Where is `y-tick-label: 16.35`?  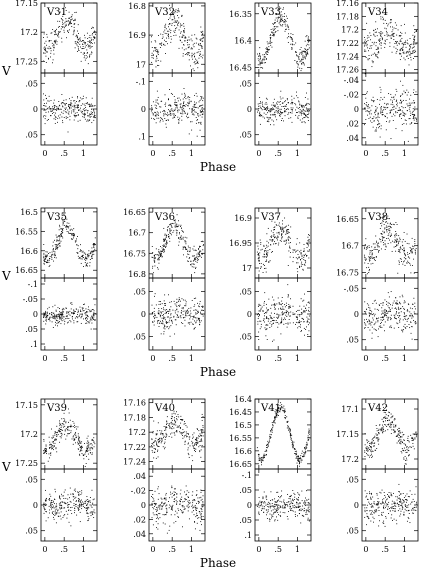
y-tick-label: 16.35 is located at coordinates (240, 14).